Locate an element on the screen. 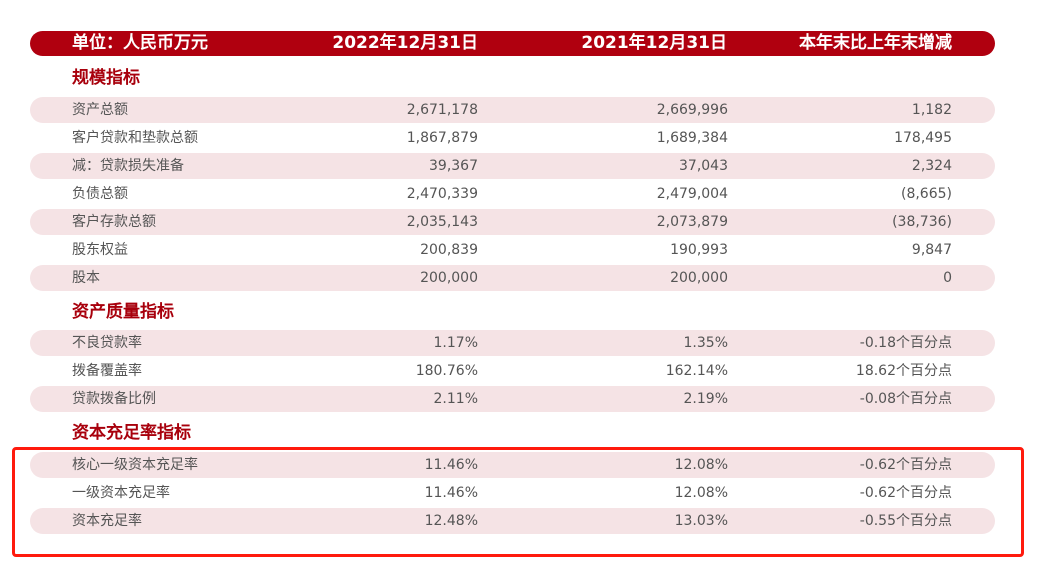  row-label: 不良贷款率 is located at coordinates (107, 343).